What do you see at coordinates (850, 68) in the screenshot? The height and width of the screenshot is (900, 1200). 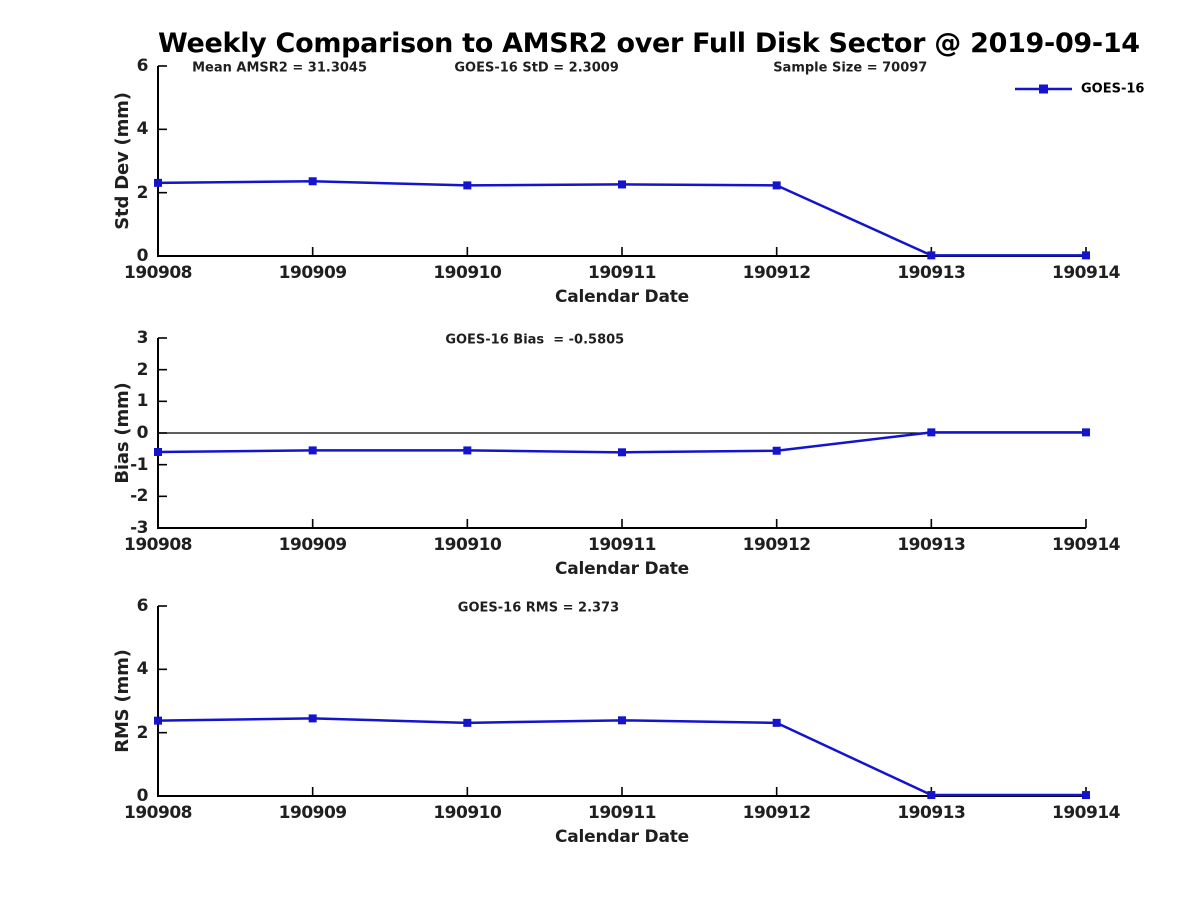 I see `annotation-text: Sample Size = 70097` at bounding box center [850, 68].